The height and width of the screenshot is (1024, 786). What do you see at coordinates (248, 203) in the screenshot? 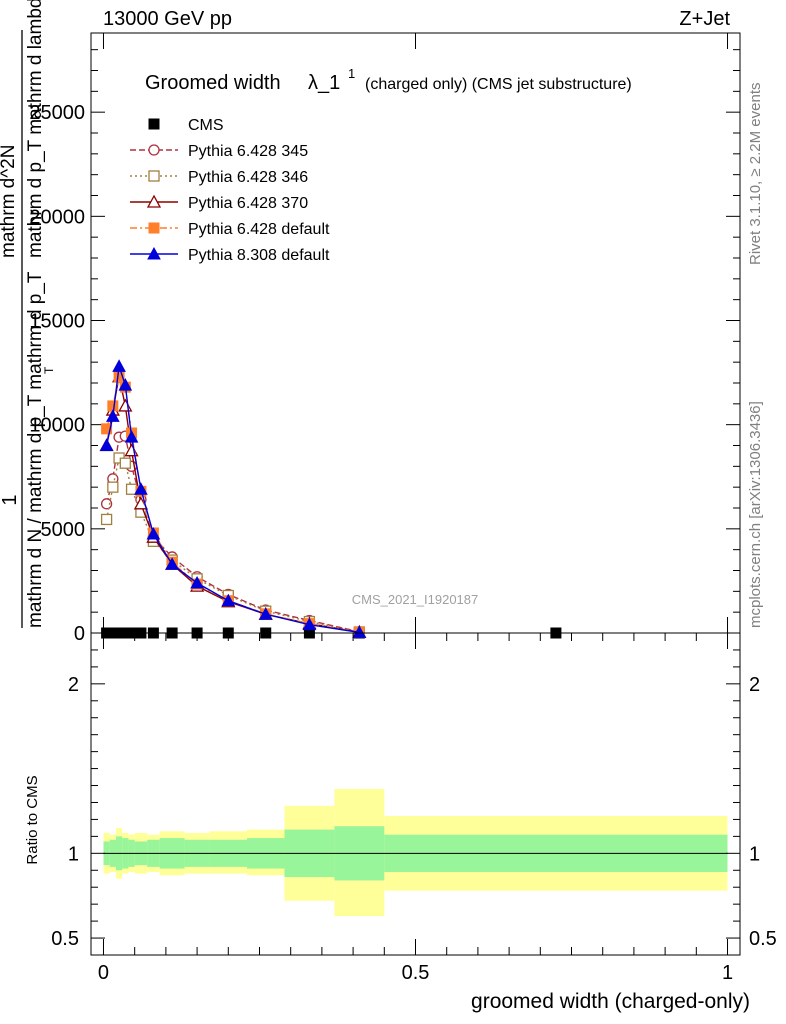
I see `legend-label: Pythia 6.428 370` at bounding box center [248, 203].